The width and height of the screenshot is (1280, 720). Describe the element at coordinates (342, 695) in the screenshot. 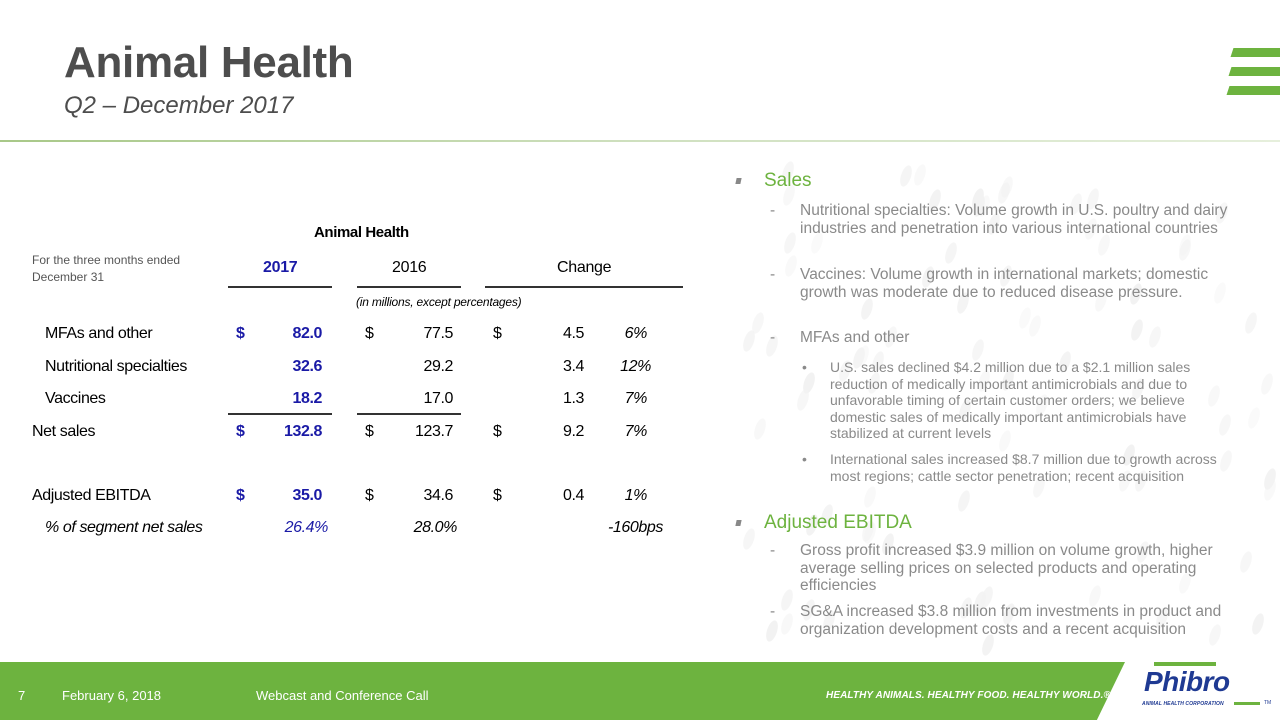

I see `footer-event: Webcast and Conference Call` at that location.